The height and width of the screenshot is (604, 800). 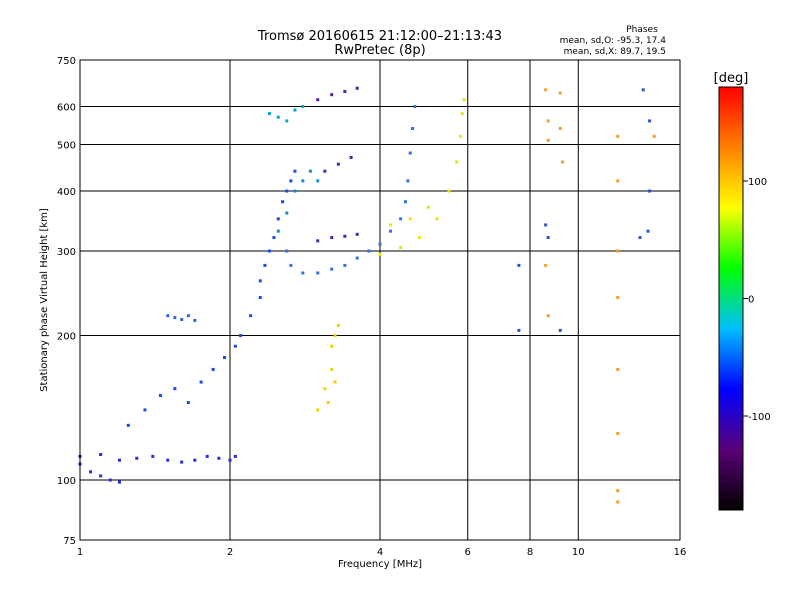 I want to click on y-axis-label: Stationary phase Virtual Height [km], so click(x=44, y=300).